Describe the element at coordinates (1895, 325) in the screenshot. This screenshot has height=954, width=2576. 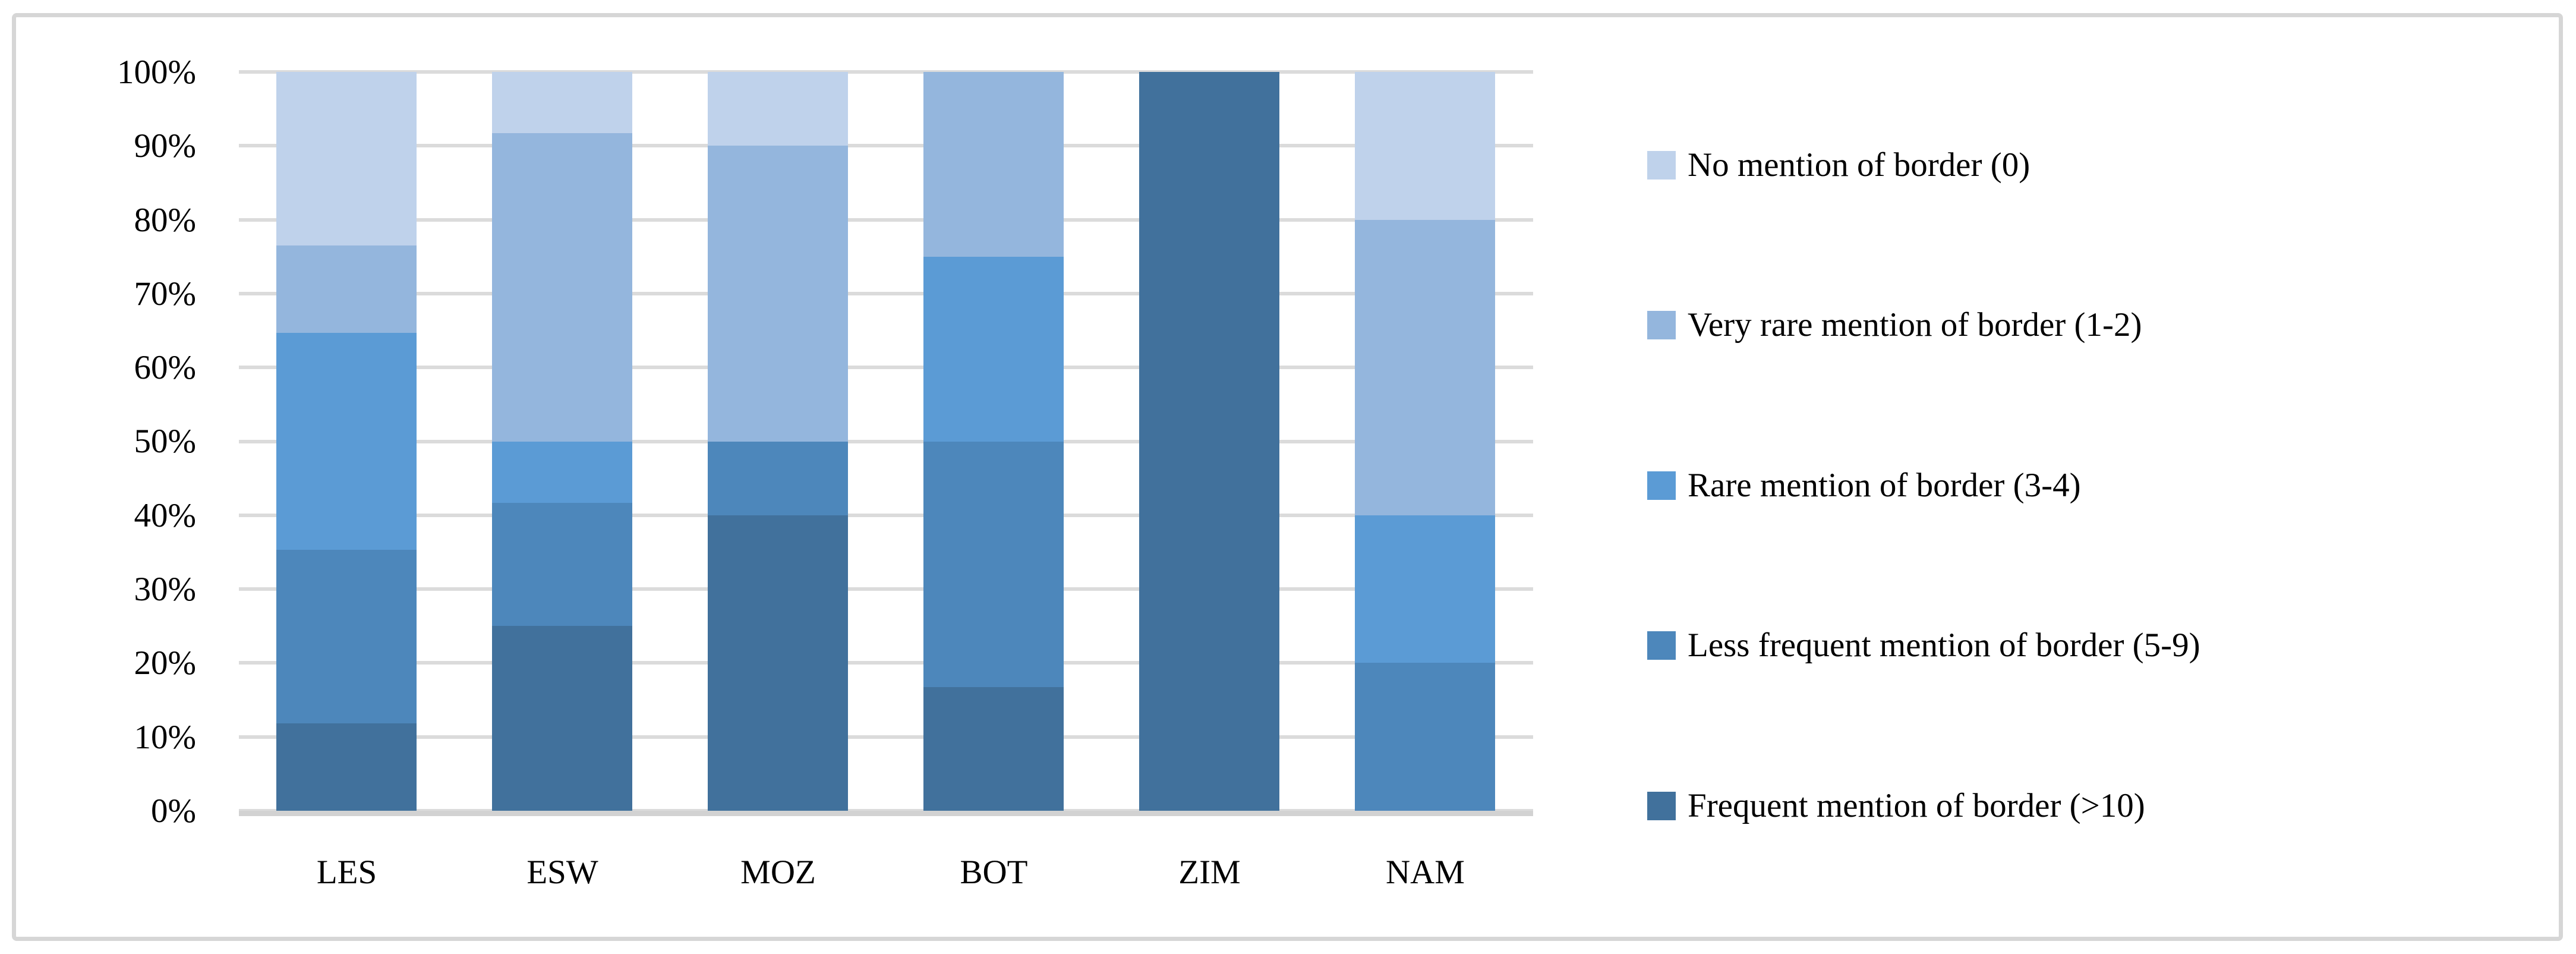
I see `legend-item-very-rare: Very rare mention of border (1-2)` at that location.